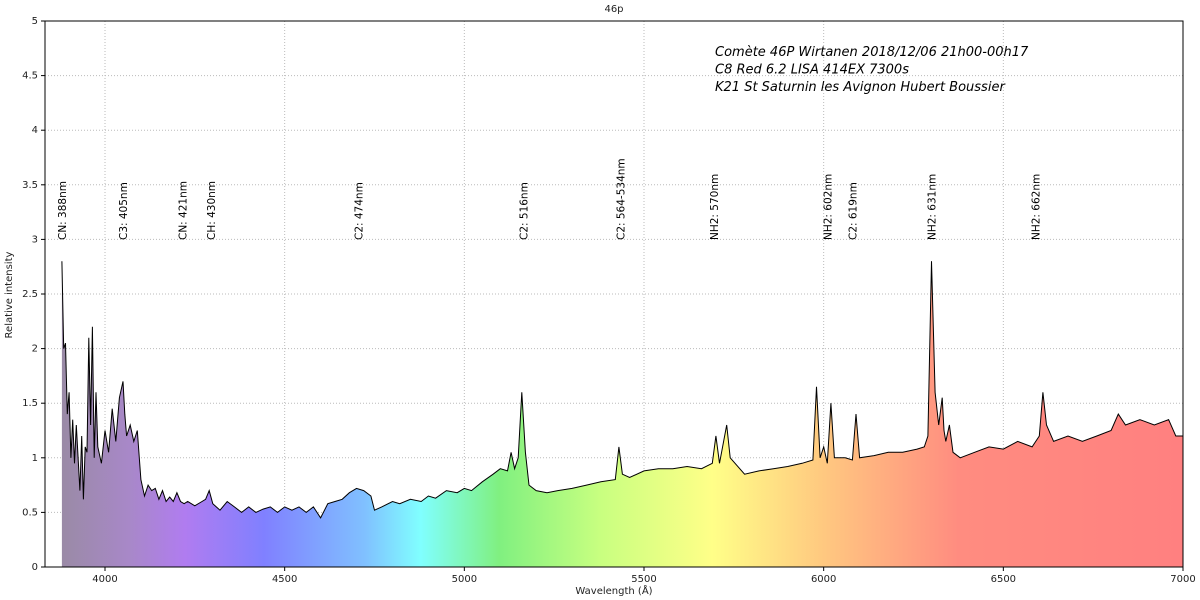 The width and height of the screenshot is (1200, 600). What do you see at coordinates (812, 70) in the screenshot?
I see `note-line: C8 Red 6.2 LISA 414EX 7300s` at bounding box center [812, 70].